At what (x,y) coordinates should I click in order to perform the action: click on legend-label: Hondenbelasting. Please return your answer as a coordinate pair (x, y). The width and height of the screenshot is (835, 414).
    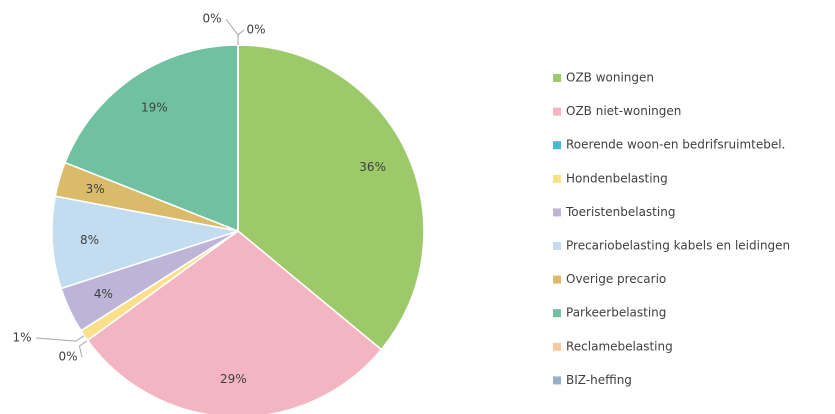
    Looking at the image, I should click on (617, 178).